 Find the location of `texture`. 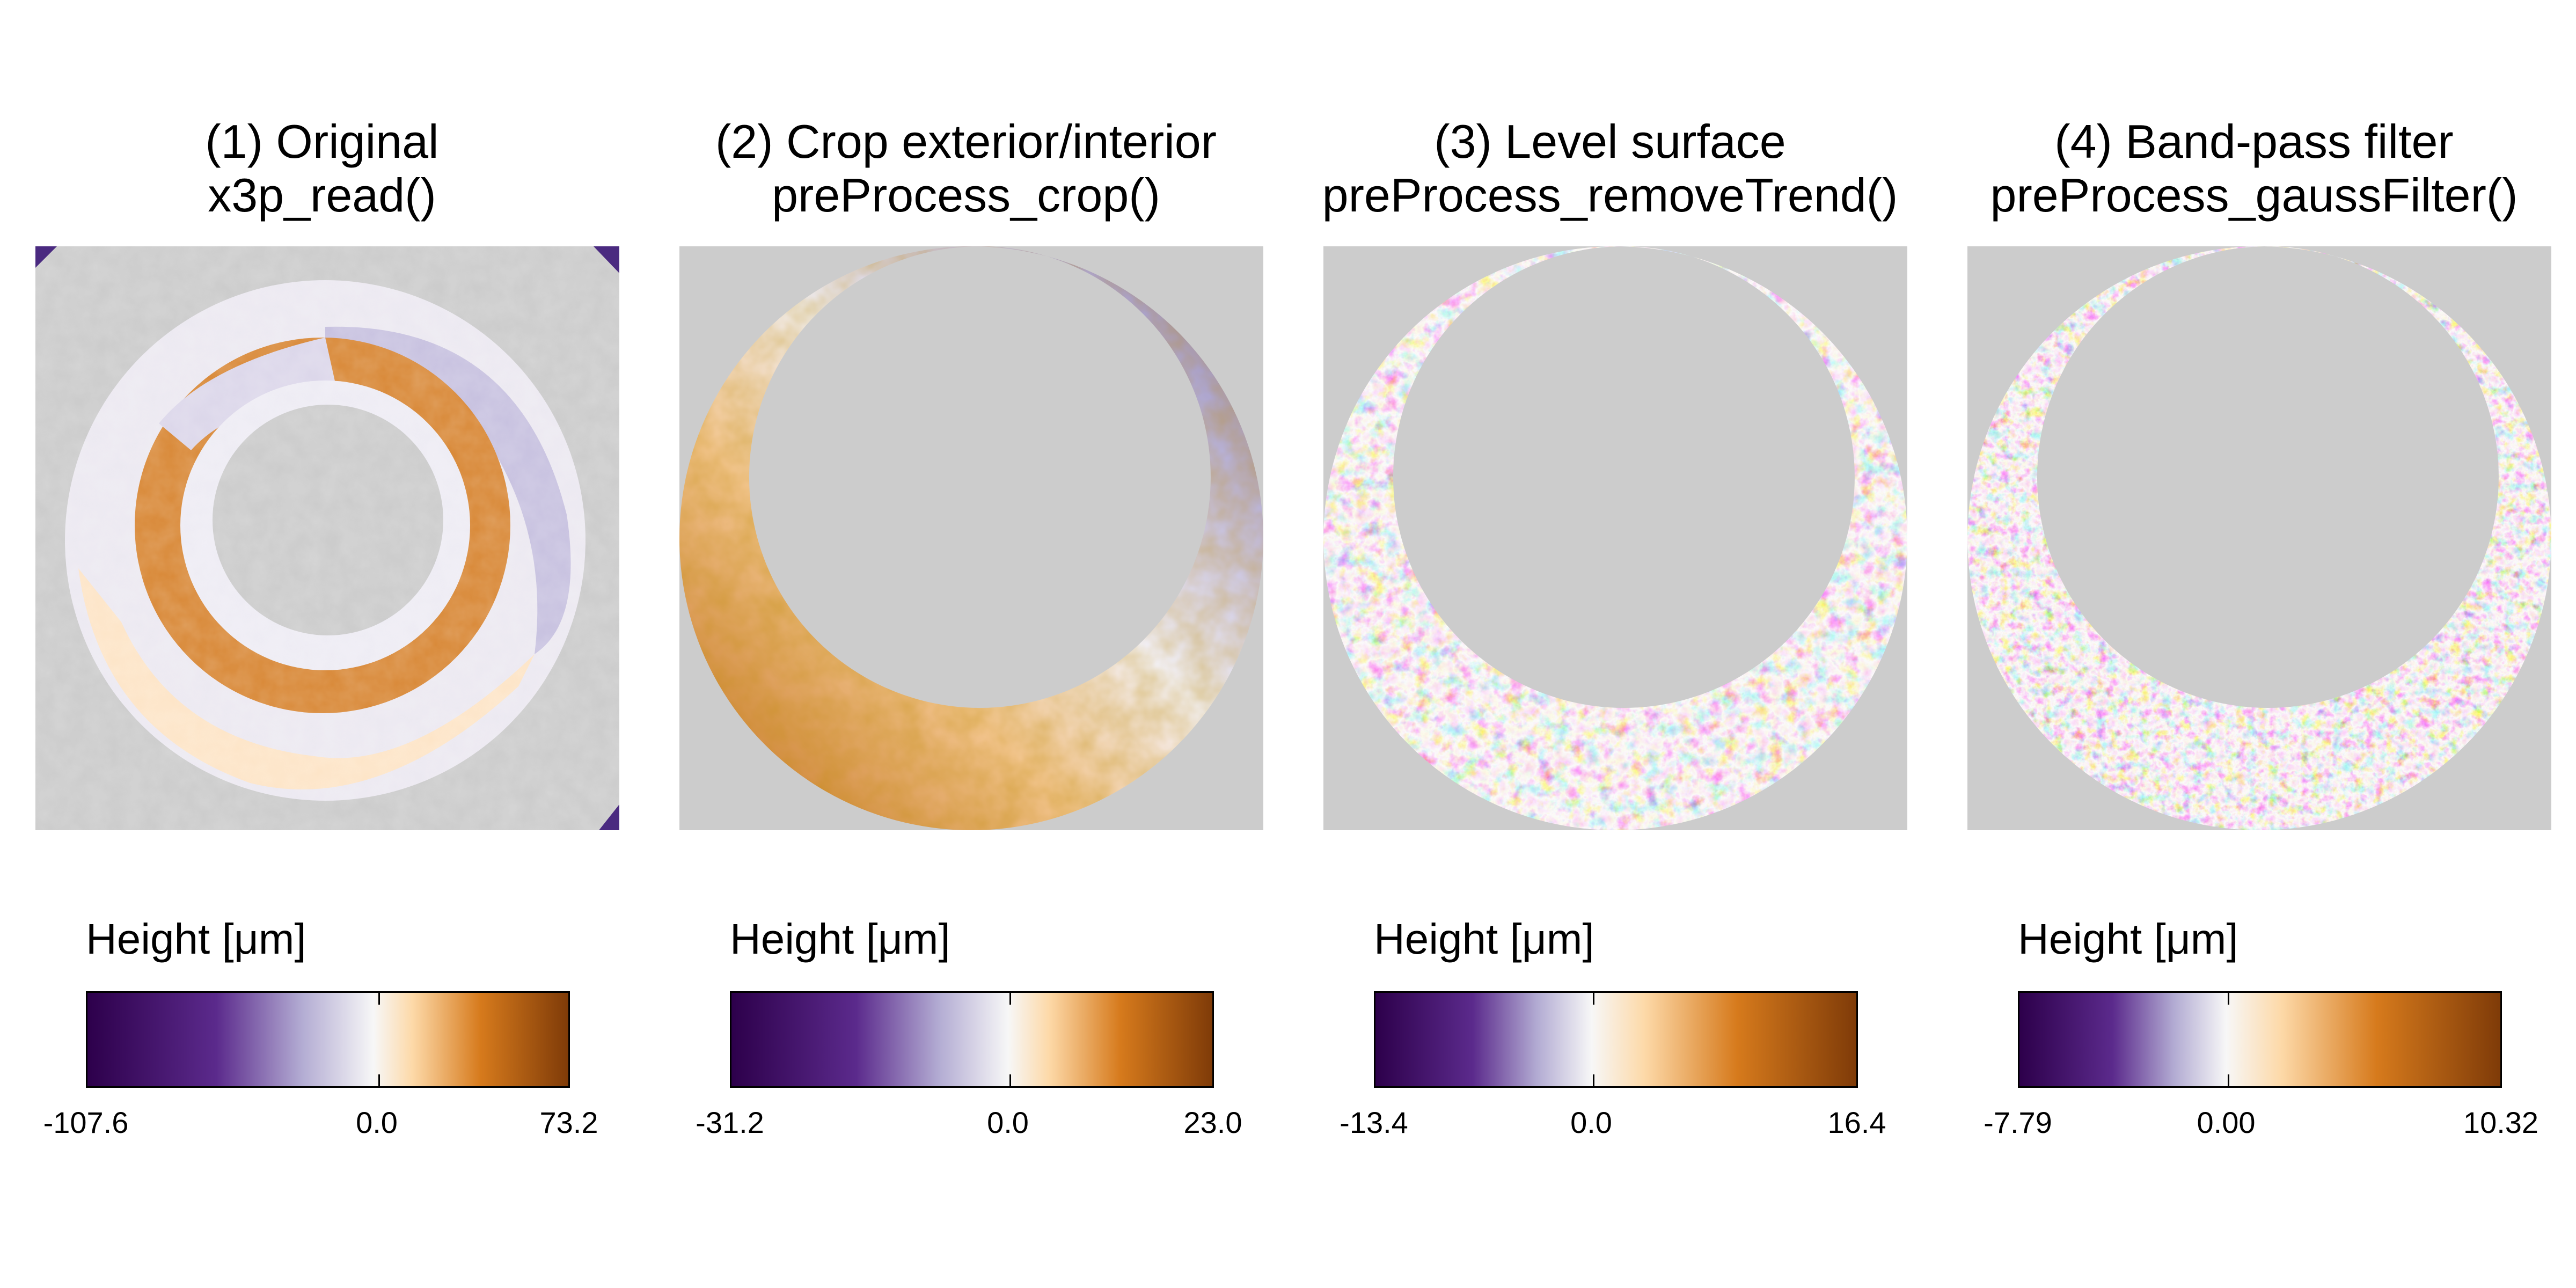

texture is located at coordinates (327, 538).